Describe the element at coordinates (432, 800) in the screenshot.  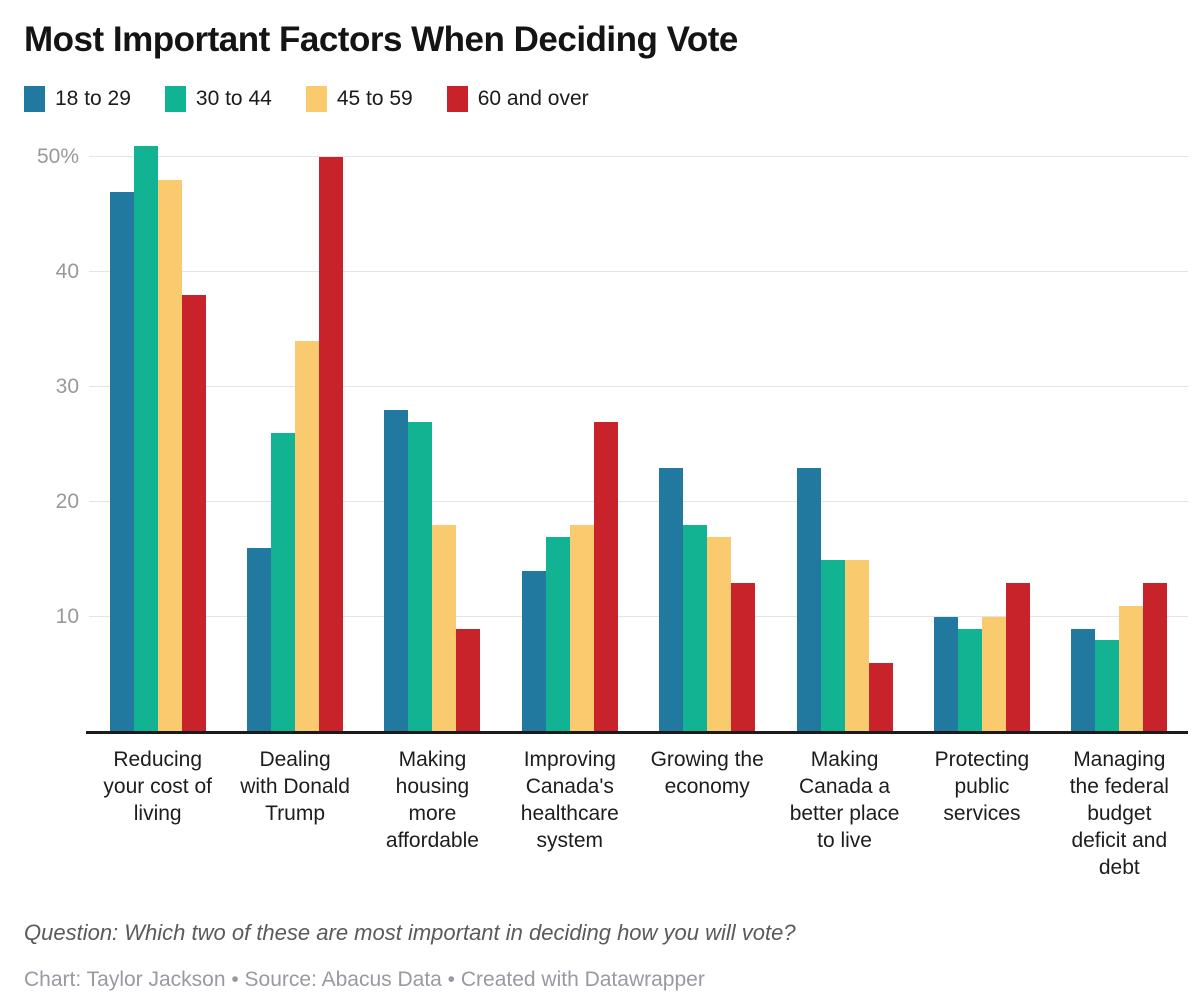
I see `x-axis-category-label: Making housing more affordable` at that location.